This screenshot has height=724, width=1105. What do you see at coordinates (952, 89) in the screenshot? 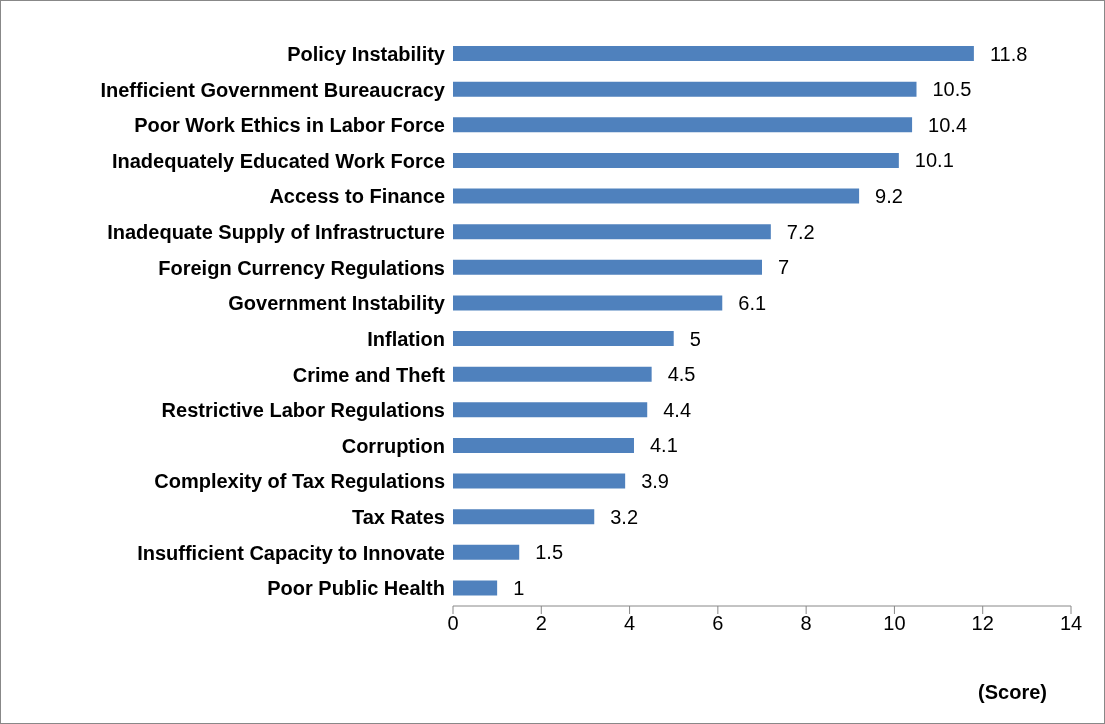
I see `data-label: 10.5` at bounding box center [952, 89].